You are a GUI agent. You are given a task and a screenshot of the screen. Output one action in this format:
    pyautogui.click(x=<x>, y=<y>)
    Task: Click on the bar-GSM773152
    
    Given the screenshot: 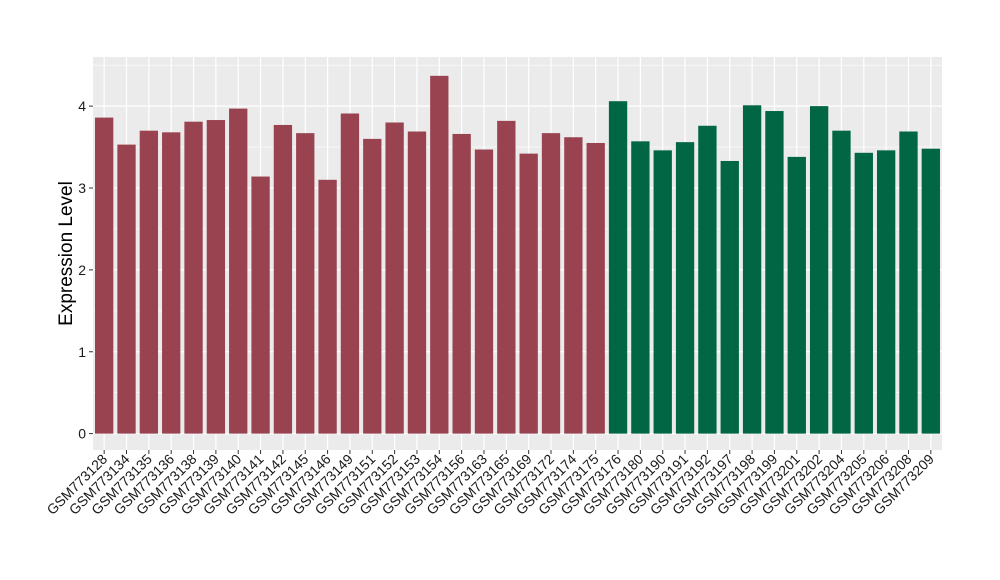 What is the action you would take?
    pyautogui.click(x=394, y=278)
    